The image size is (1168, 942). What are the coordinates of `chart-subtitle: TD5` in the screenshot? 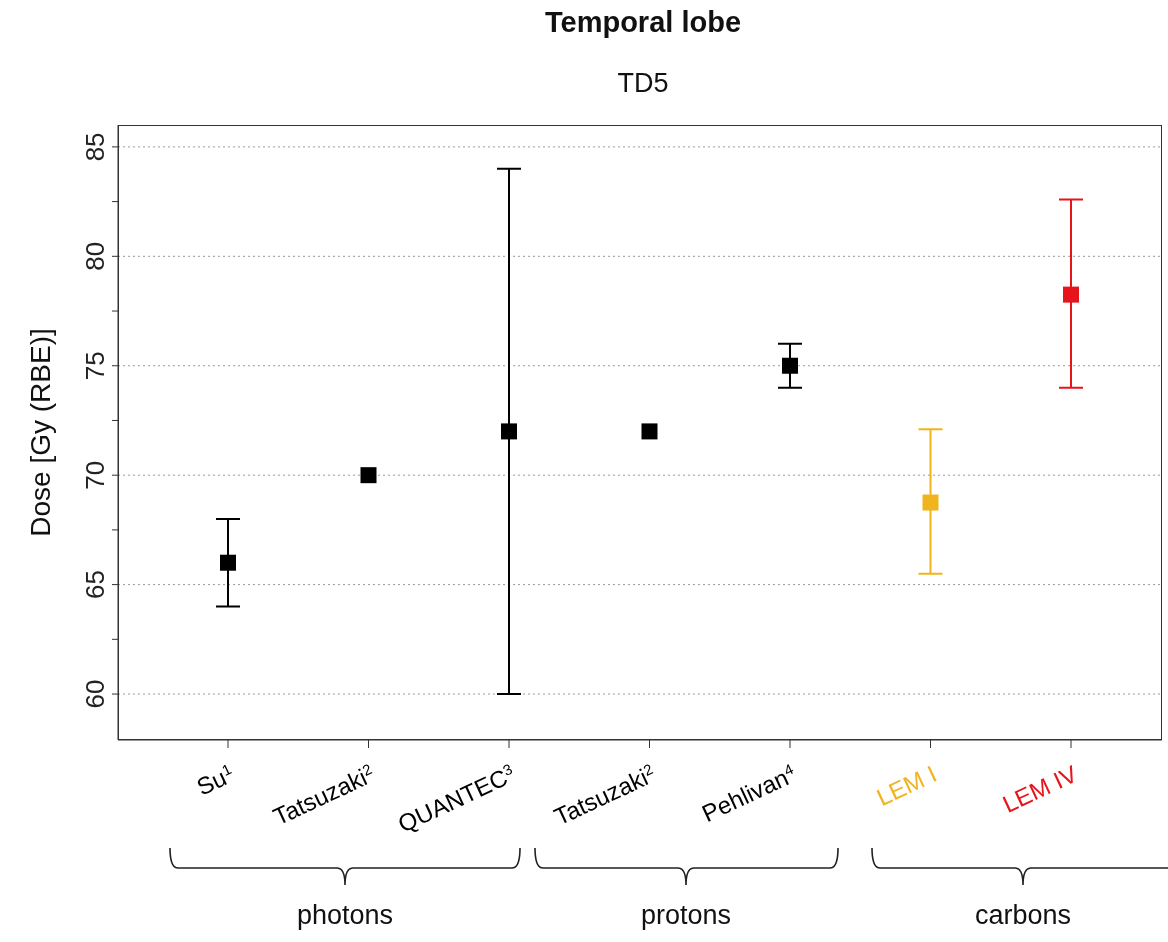 It's located at (643, 83).